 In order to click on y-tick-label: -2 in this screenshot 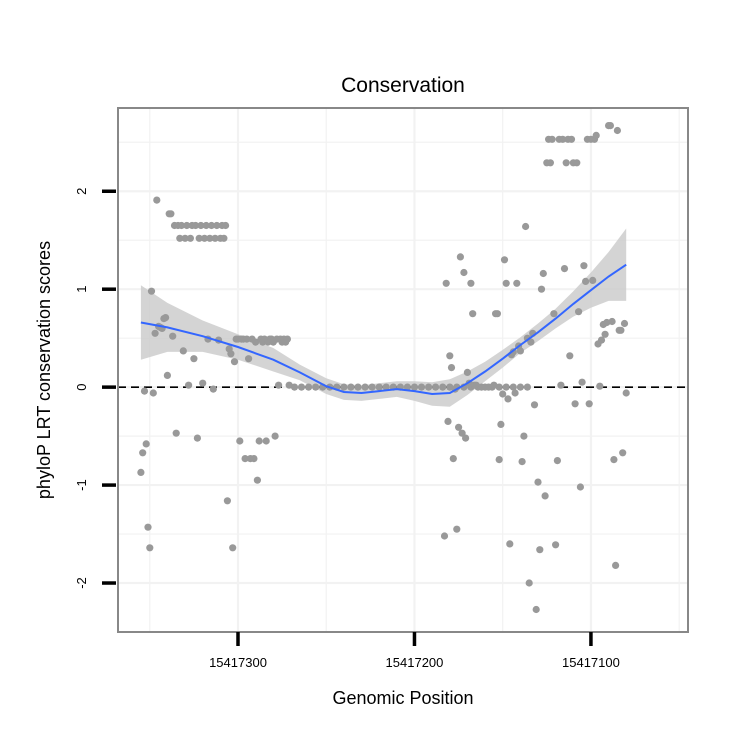, I will do `click(81, 583)`.